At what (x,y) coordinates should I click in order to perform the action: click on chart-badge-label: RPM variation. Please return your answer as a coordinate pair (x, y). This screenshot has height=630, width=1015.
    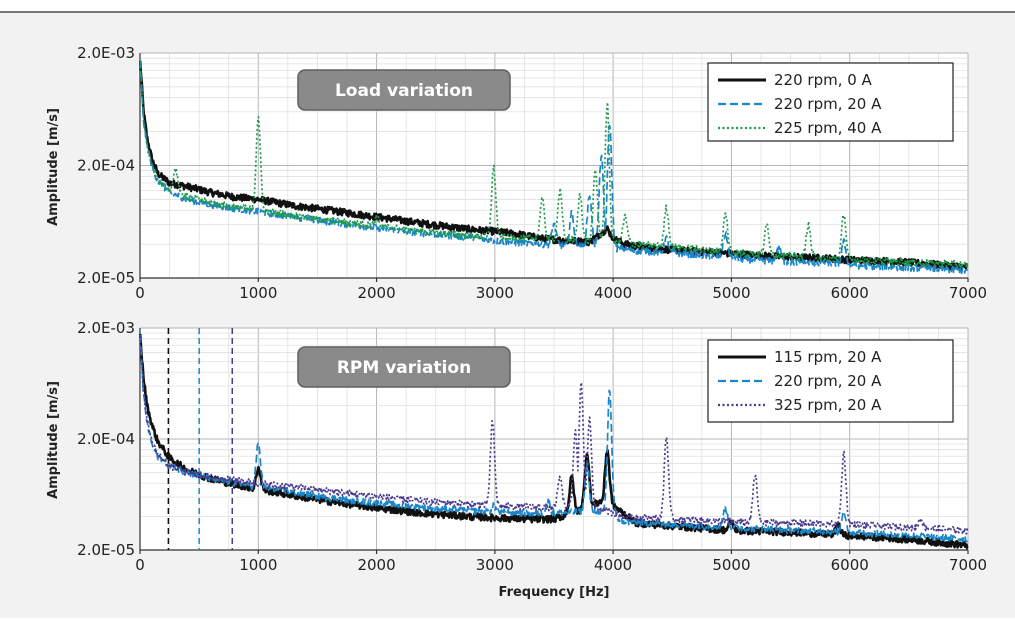
    Looking at the image, I should click on (404, 368).